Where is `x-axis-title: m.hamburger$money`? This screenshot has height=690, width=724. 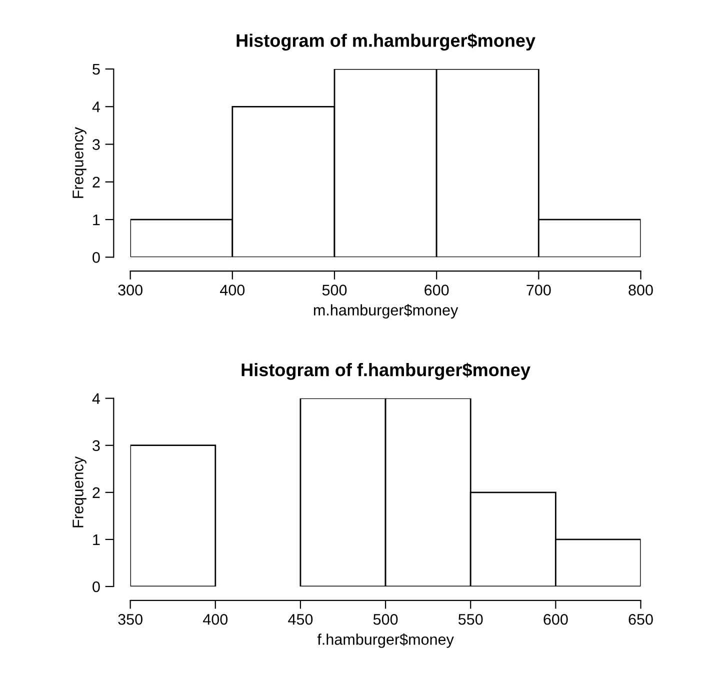 x-axis-title: m.hamburger$money is located at coordinates (386, 311).